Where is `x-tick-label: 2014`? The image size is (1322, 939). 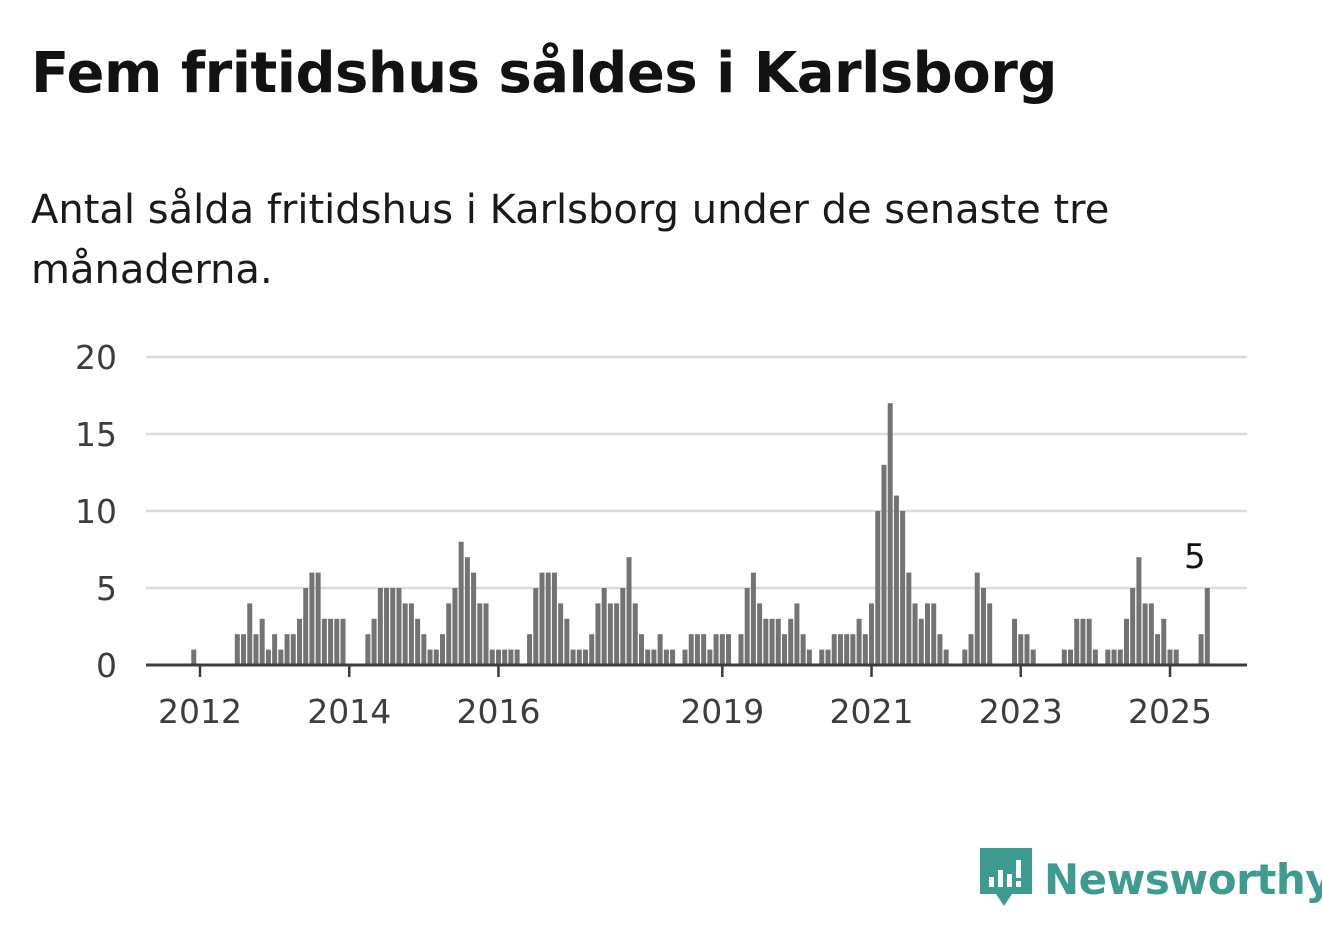
x-tick-label: 2014 is located at coordinates (349, 711).